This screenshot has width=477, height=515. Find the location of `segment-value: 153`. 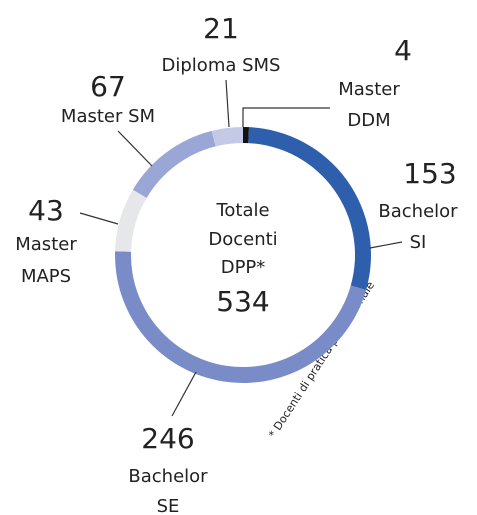

segment-value: 153 is located at coordinates (429, 173).